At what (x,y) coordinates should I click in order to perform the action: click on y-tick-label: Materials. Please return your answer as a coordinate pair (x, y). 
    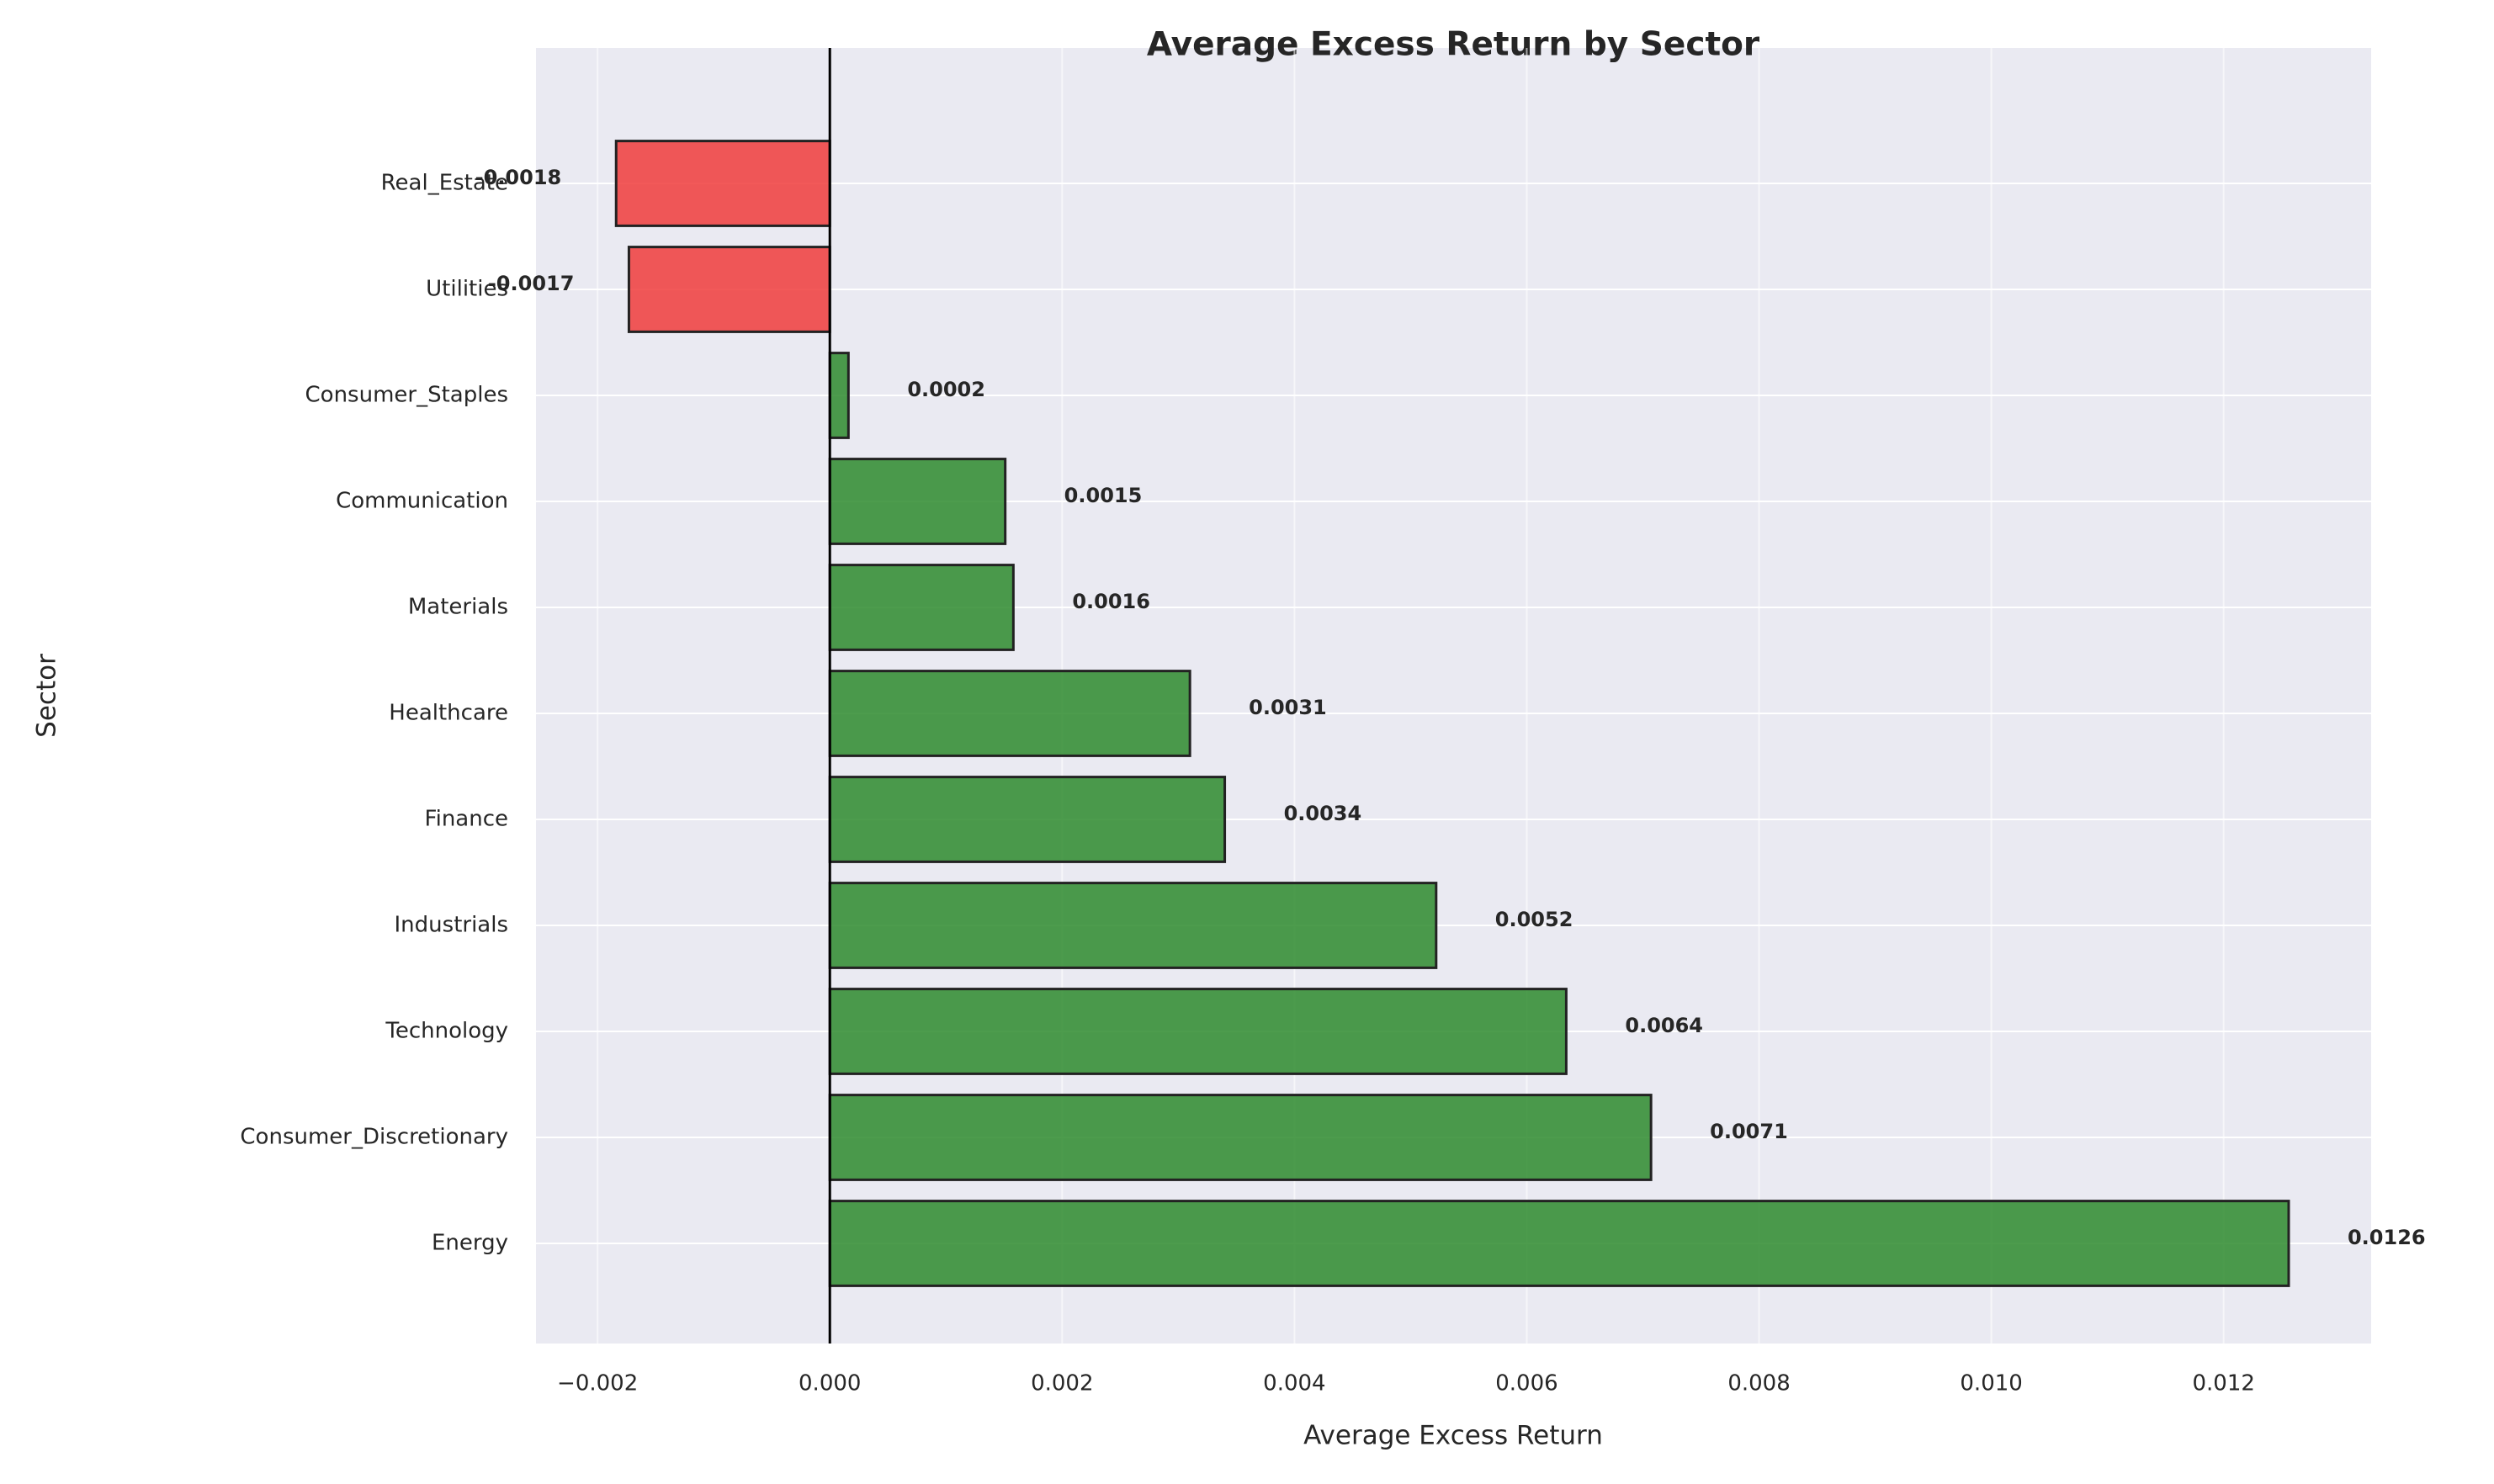
    Looking at the image, I should click on (458, 607).